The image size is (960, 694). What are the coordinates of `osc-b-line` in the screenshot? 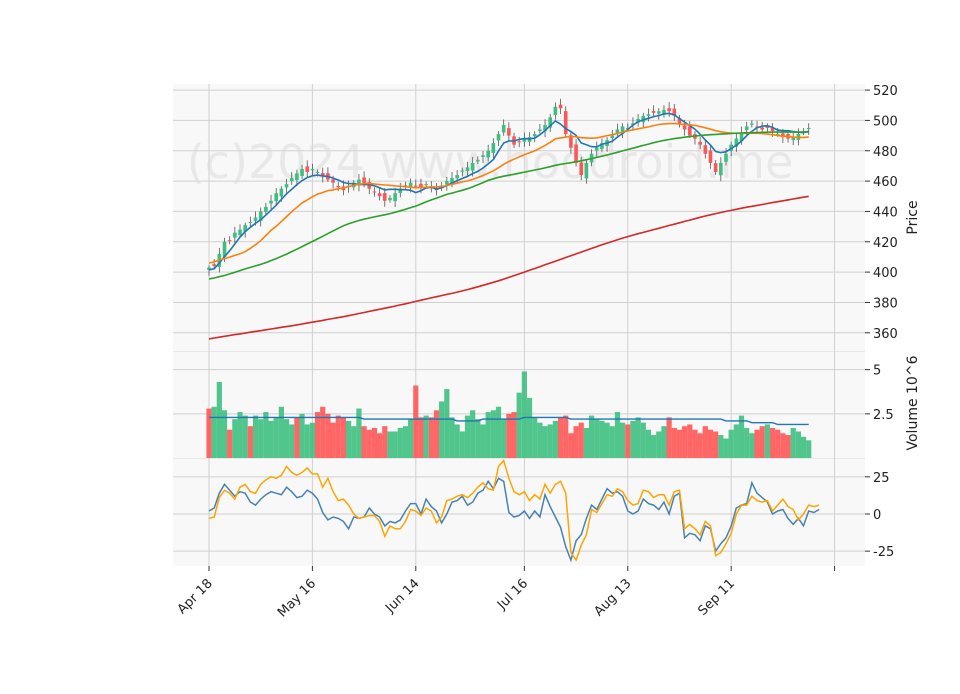 It's located at (514, 510).